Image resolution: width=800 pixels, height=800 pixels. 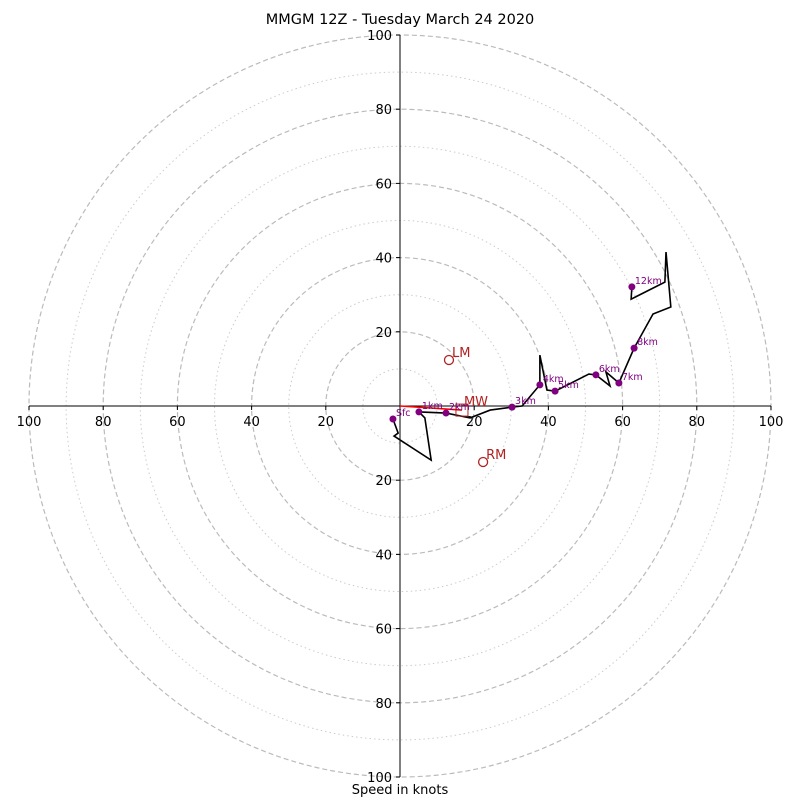 I want to click on level-label: 7km, so click(x=632, y=377).